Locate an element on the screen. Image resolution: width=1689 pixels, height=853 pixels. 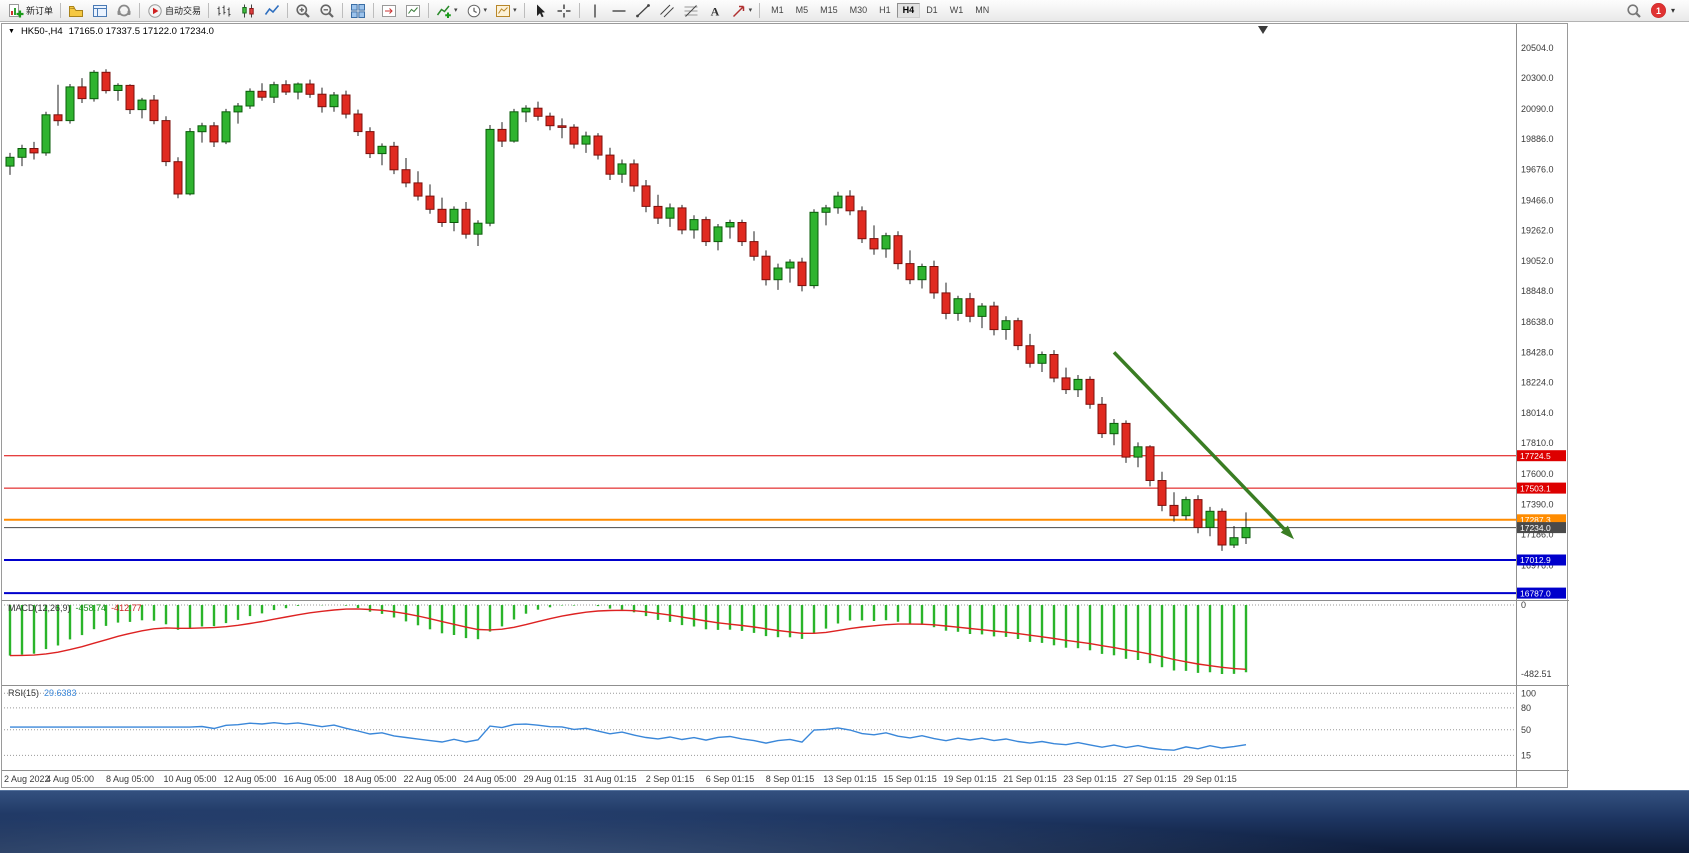
chart-shift-icon is located at coordinates (389, 10).